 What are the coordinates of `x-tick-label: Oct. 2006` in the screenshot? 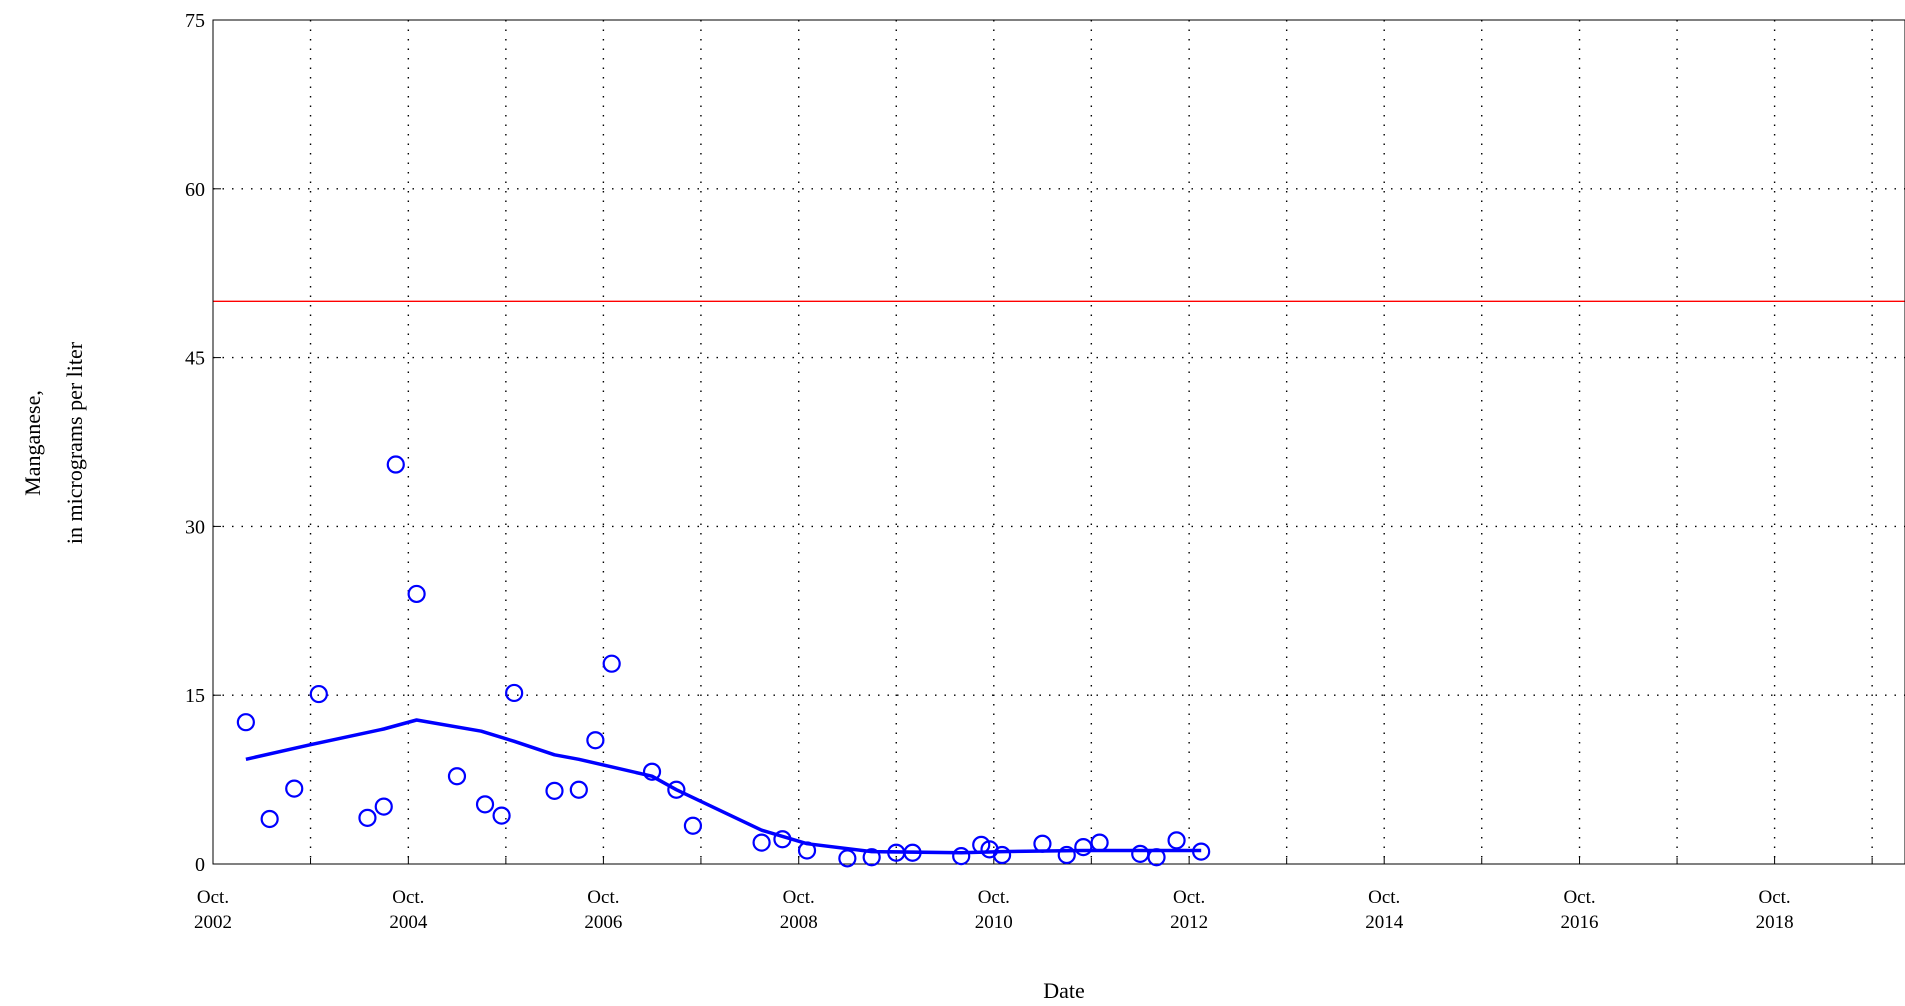 It's located at (603, 910).